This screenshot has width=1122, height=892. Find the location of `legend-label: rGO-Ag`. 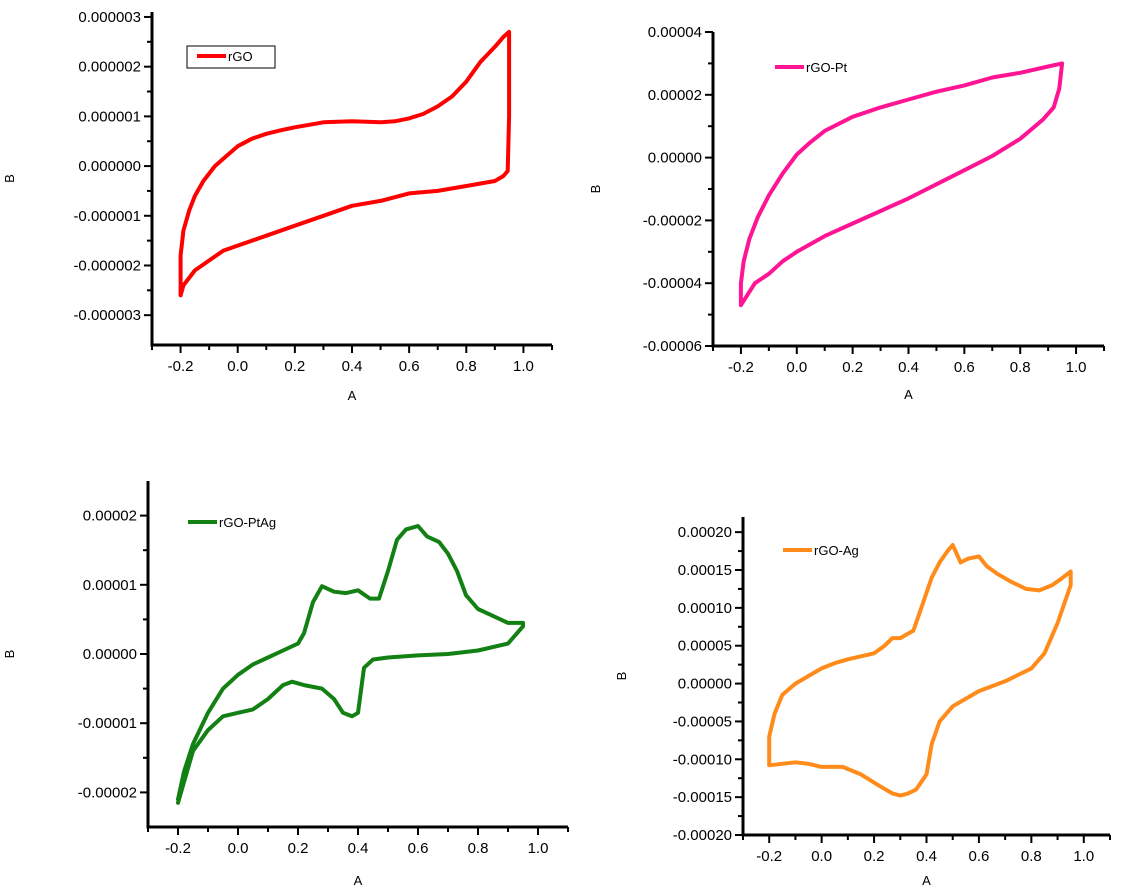

legend-label: rGO-Ag is located at coordinates (836, 550).